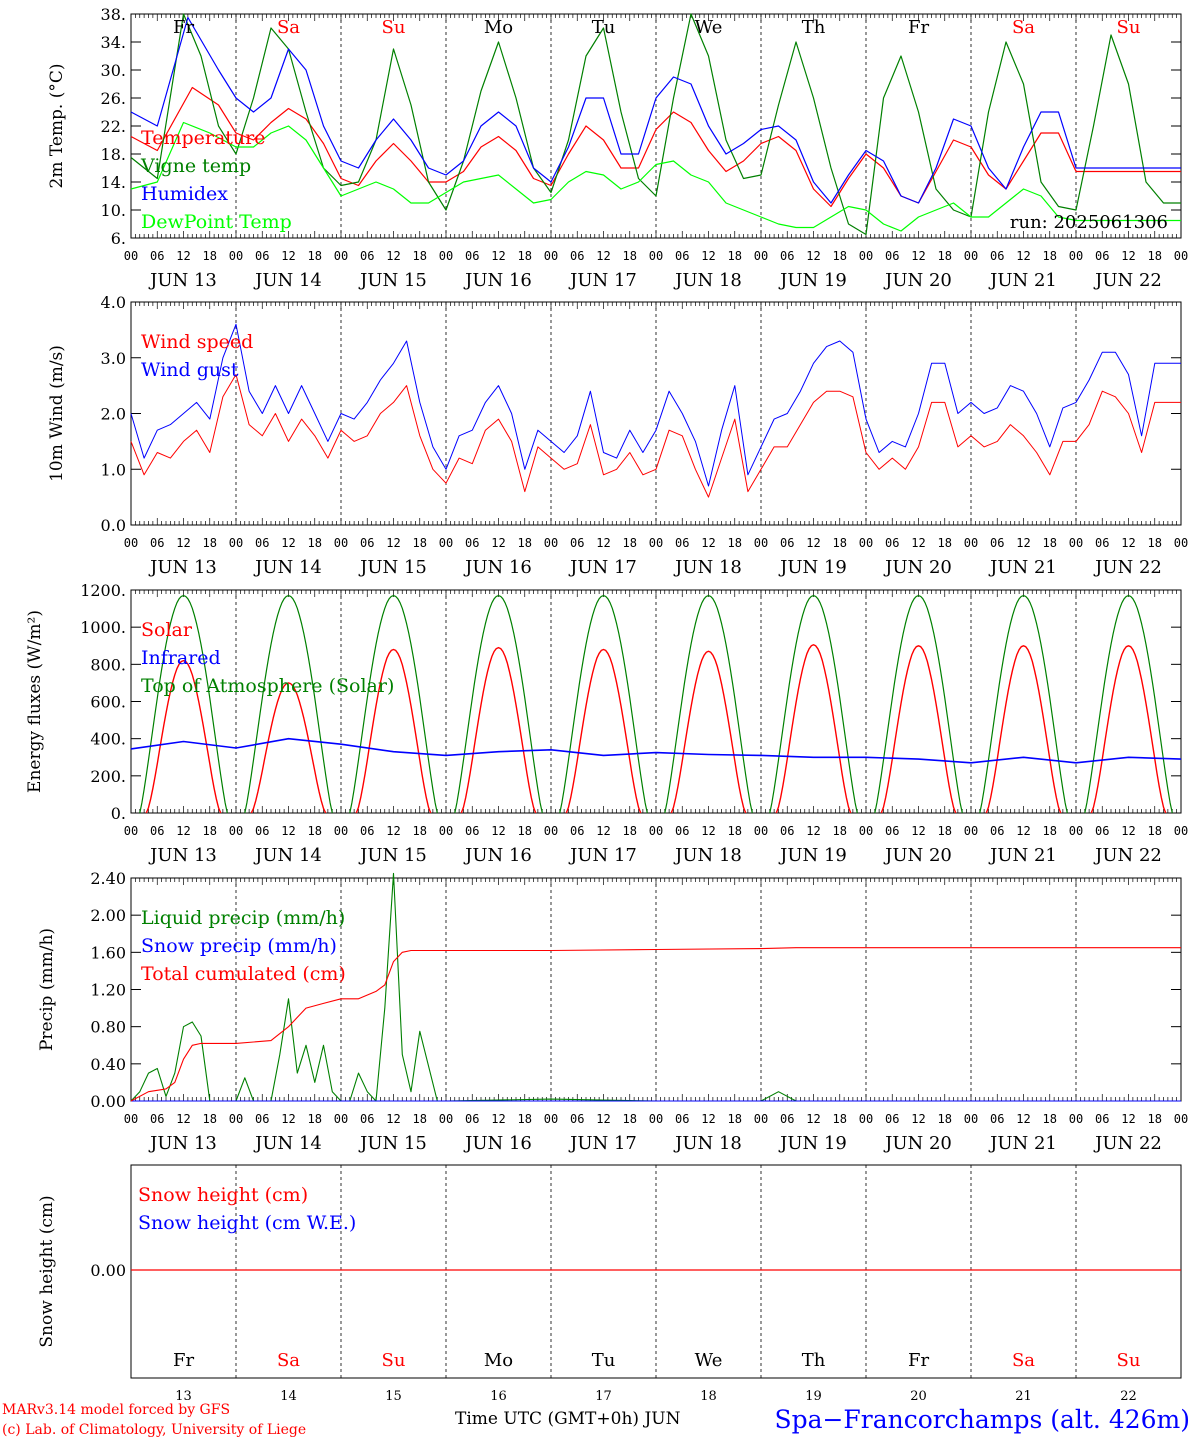 The width and height of the screenshot is (1194, 1440). What do you see at coordinates (113, 126) in the screenshot?
I see `y-tick-label: 22.` at bounding box center [113, 126].